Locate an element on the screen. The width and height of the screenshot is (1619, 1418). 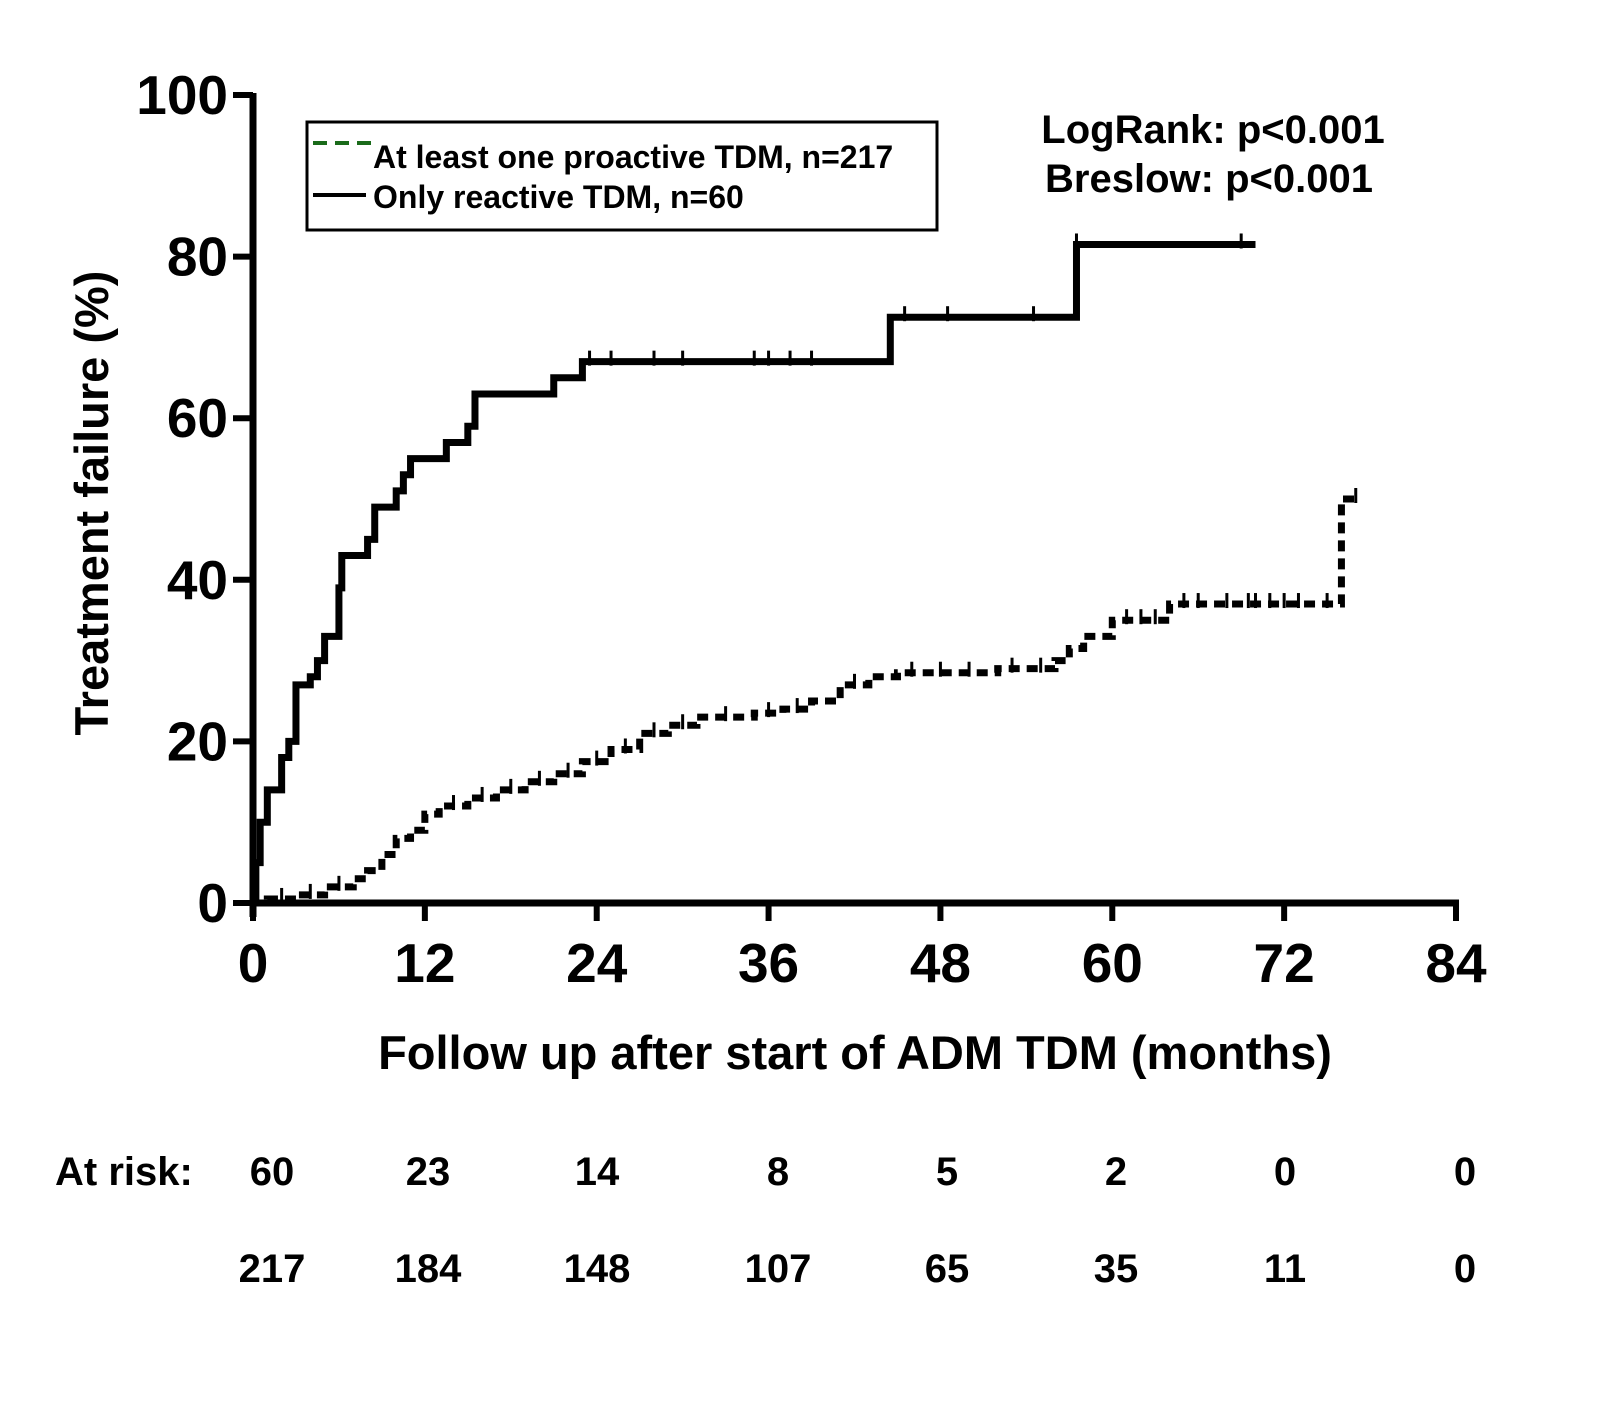
at-risk-value: 11 is located at coordinates (1285, 1269).